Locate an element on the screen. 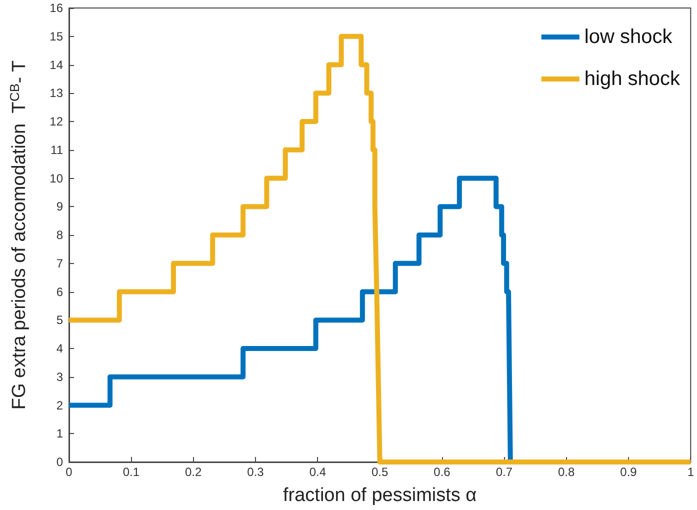 The height and width of the screenshot is (510, 697). x-tick-label: 0.6 is located at coordinates (442, 472).